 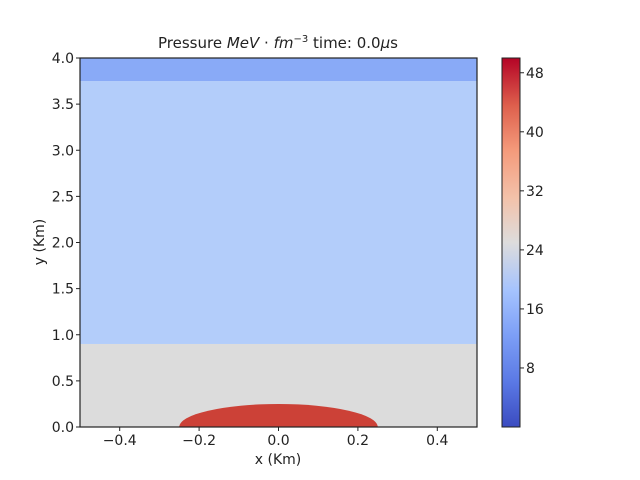 I want to click on y-tick-label: 0.5, so click(x=63, y=382).